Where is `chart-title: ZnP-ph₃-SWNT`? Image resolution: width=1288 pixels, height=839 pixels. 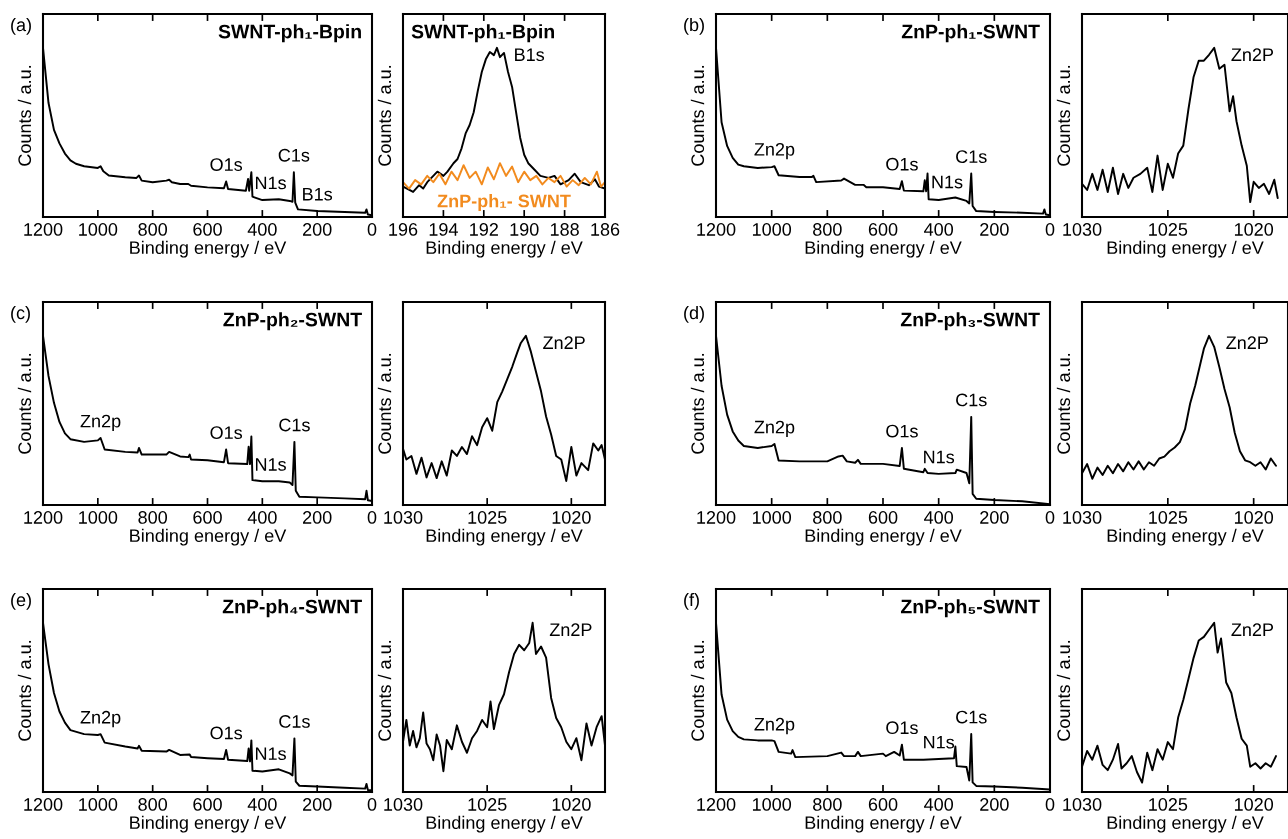
chart-title: ZnP-ph₃-SWNT is located at coordinates (970, 321).